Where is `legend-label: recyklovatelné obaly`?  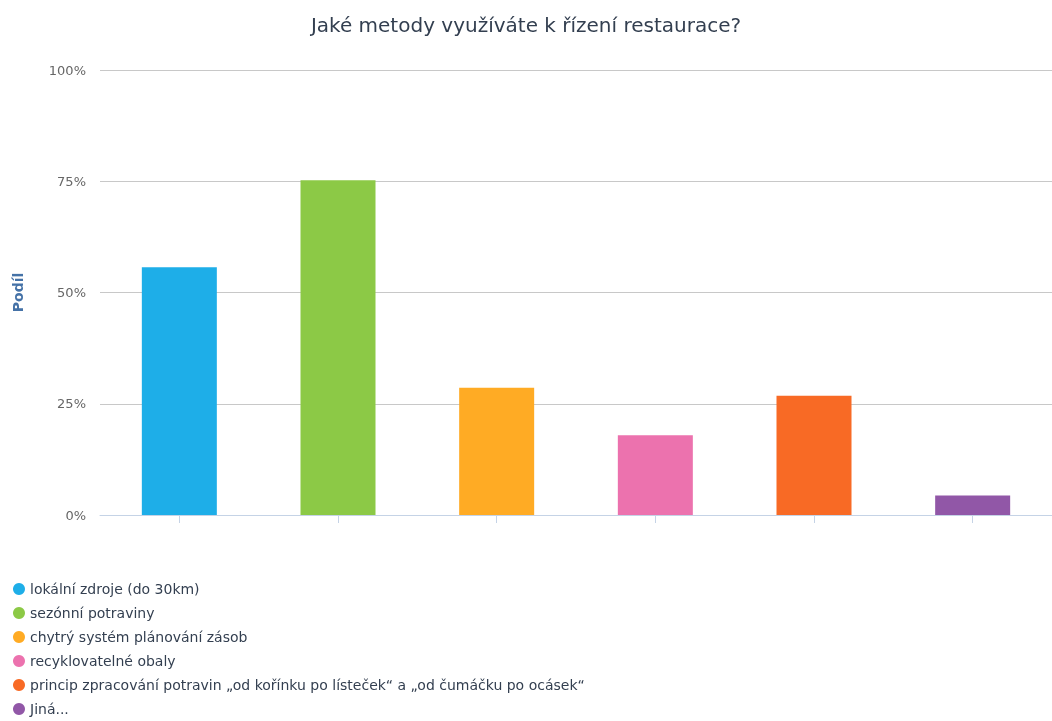 legend-label: recyklovatelné obaly is located at coordinates (103, 661).